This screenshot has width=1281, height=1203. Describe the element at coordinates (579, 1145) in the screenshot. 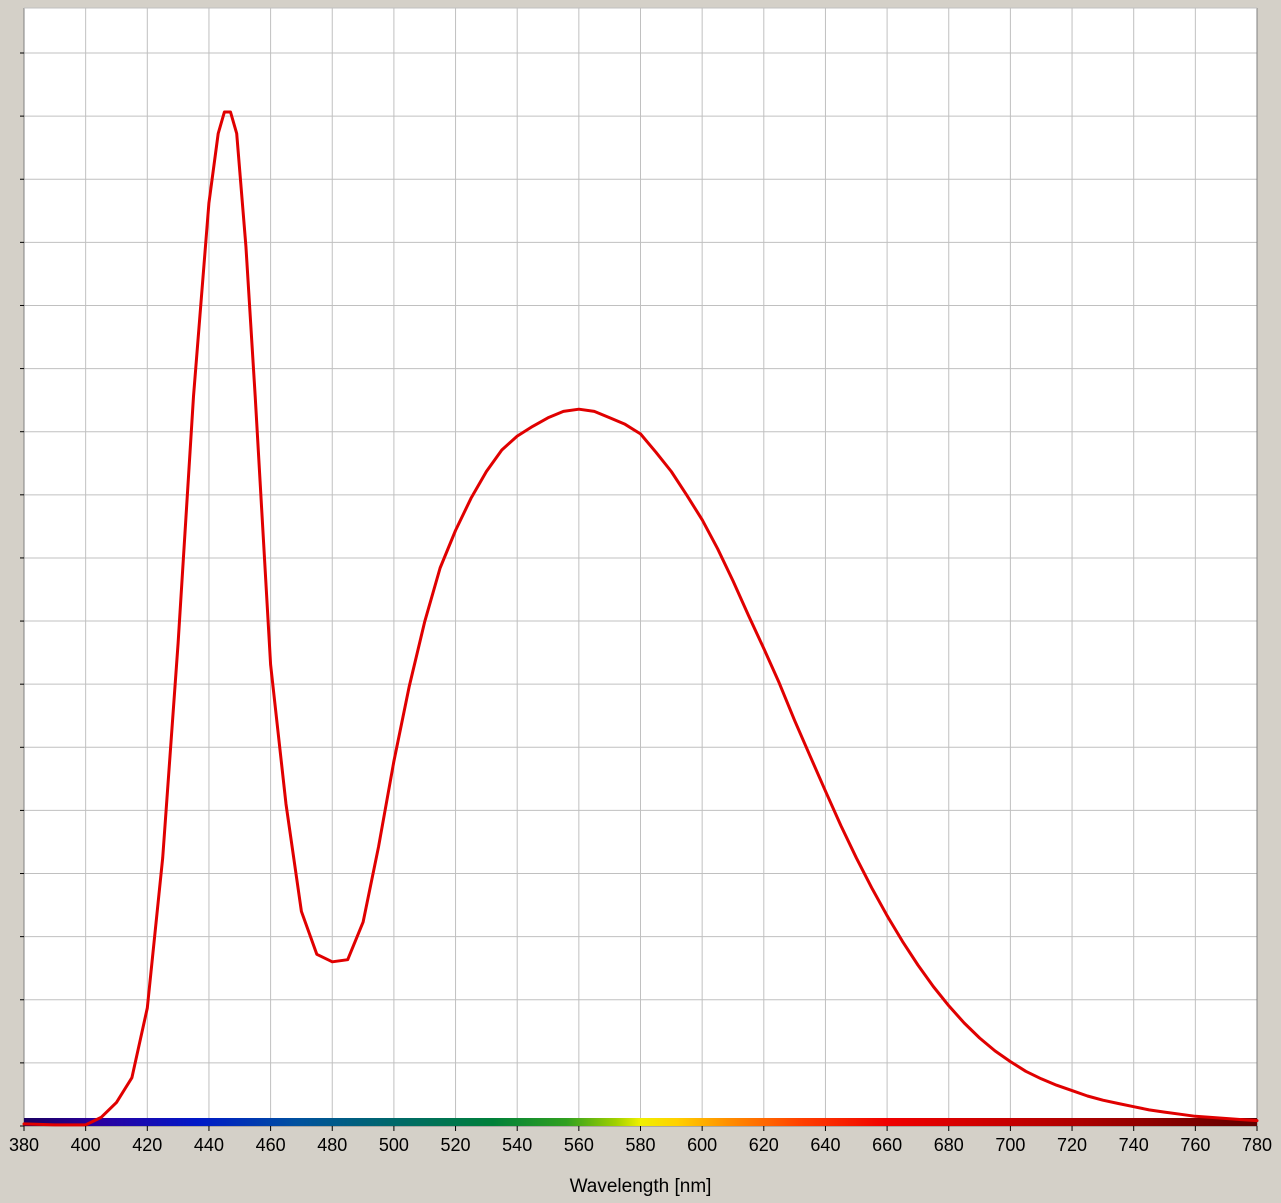

I see `x-tick-label: 560` at that location.